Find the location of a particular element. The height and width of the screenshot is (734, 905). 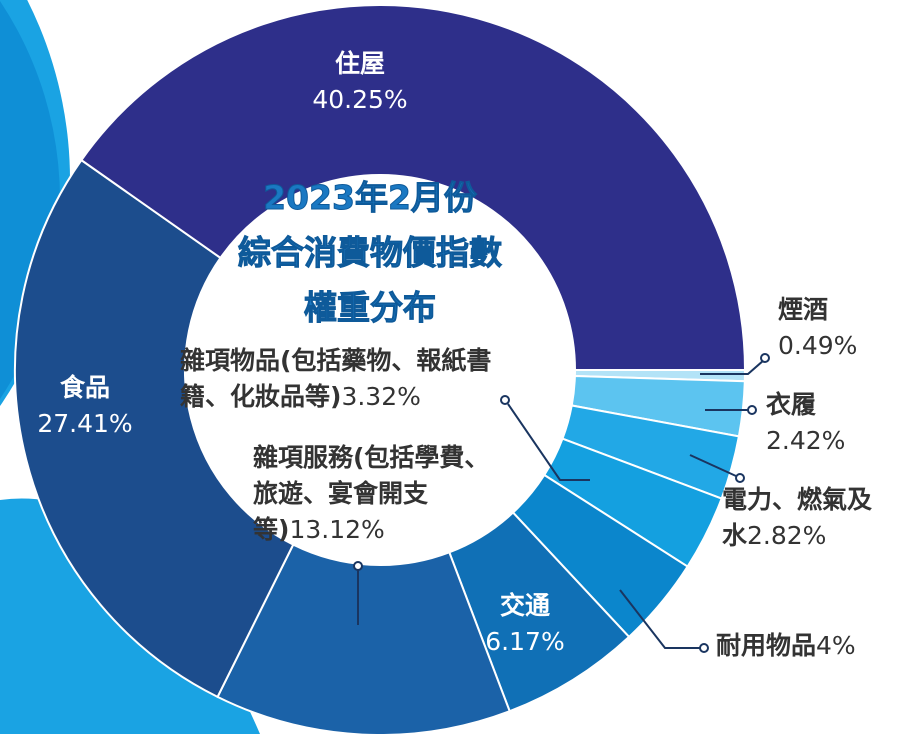

title-line: 2023年2月份 is located at coordinates (370, 198).